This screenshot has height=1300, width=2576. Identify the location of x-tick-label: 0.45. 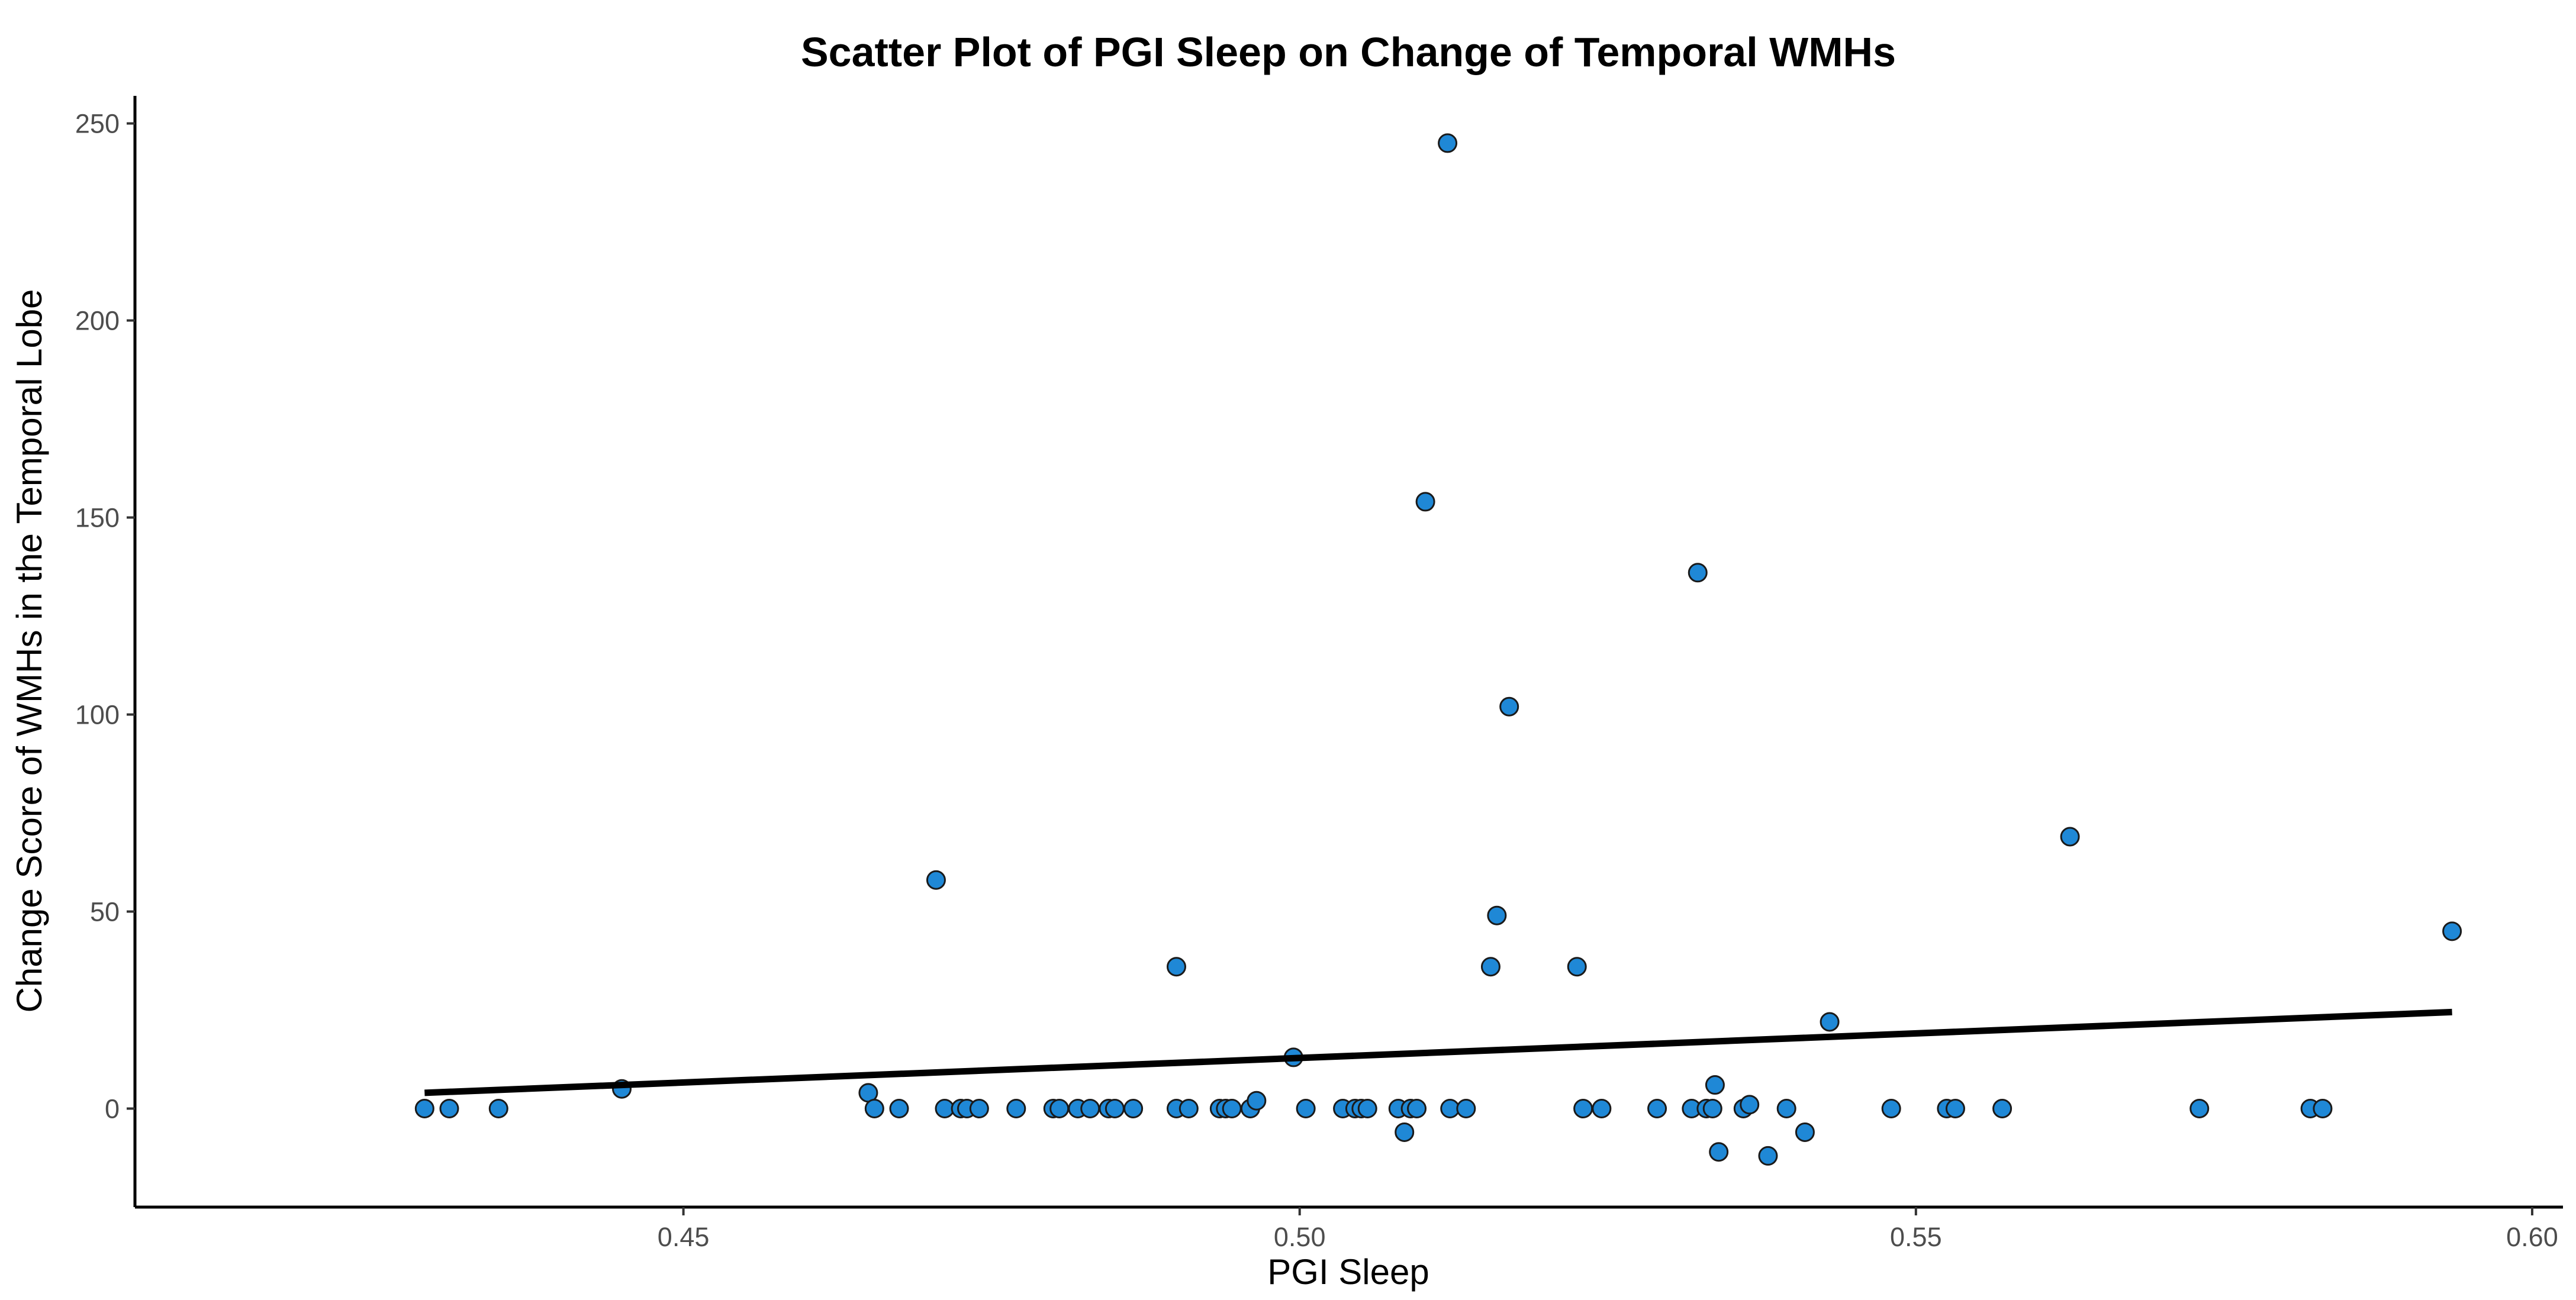
(684, 1237).